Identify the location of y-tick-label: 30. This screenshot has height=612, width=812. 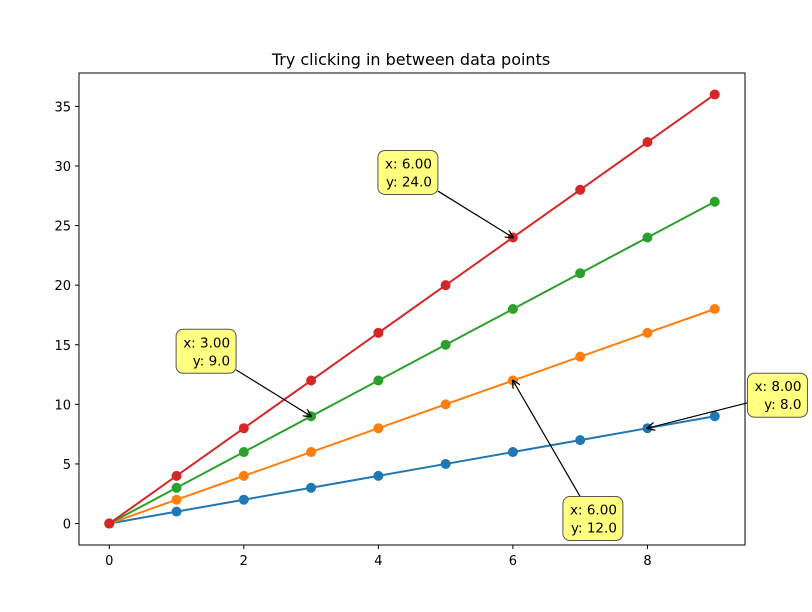
(62, 167).